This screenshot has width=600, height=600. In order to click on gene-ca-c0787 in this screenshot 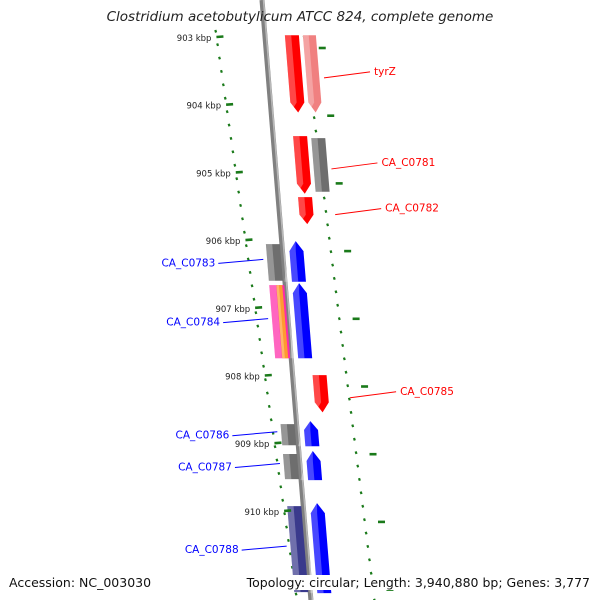, I will do `click(311, 465)`.